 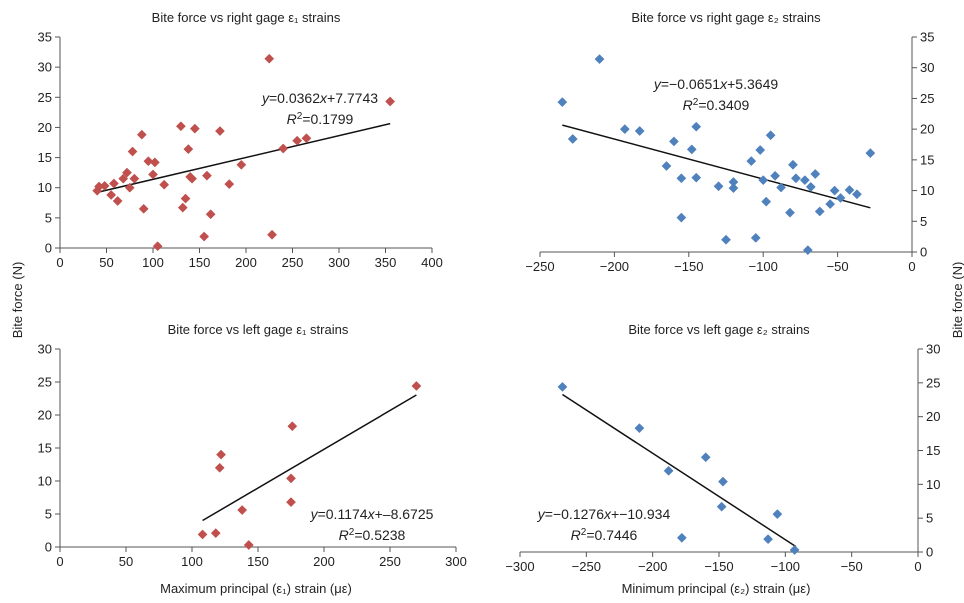 I want to click on x-tick-label: 200, so click(x=246, y=262).